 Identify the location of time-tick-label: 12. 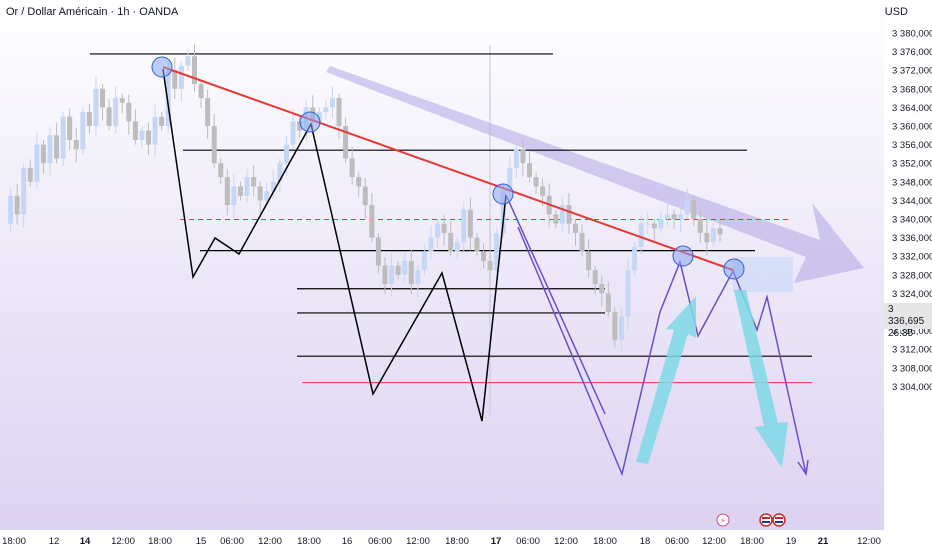
(54, 541).